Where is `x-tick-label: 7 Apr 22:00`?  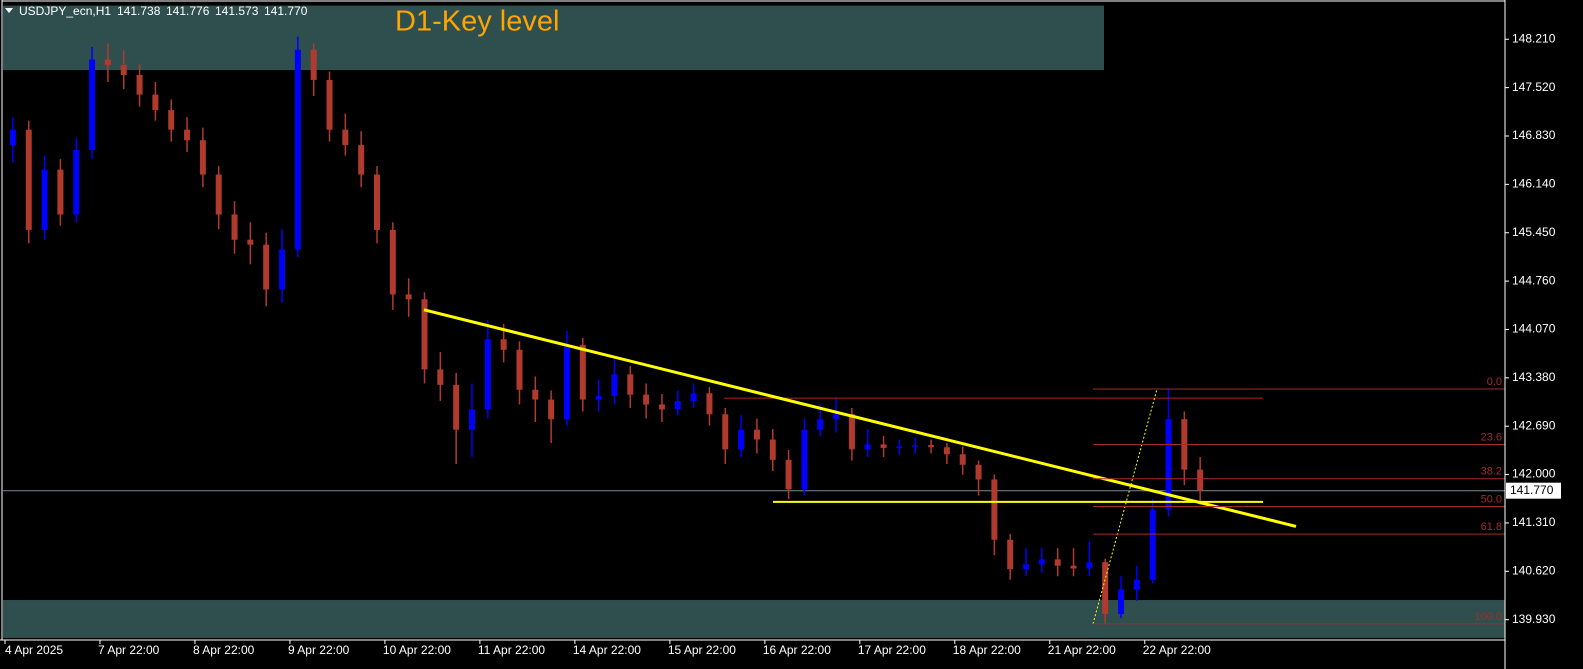 x-tick-label: 7 Apr 22:00 is located at coordinates (129, 650).